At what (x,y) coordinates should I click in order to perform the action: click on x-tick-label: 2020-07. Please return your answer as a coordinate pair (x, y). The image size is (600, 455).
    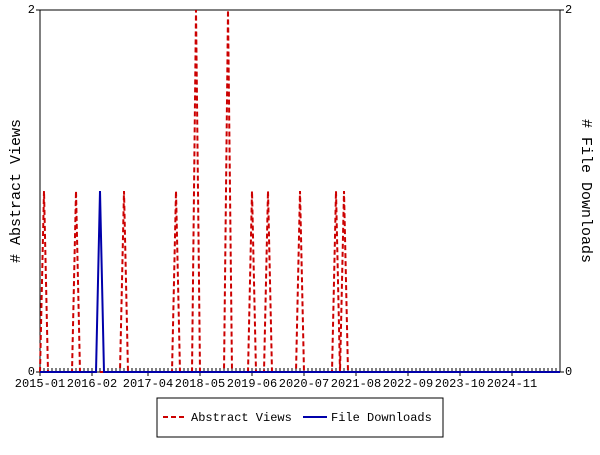
    Looking at the image, I should click on (304, 384).